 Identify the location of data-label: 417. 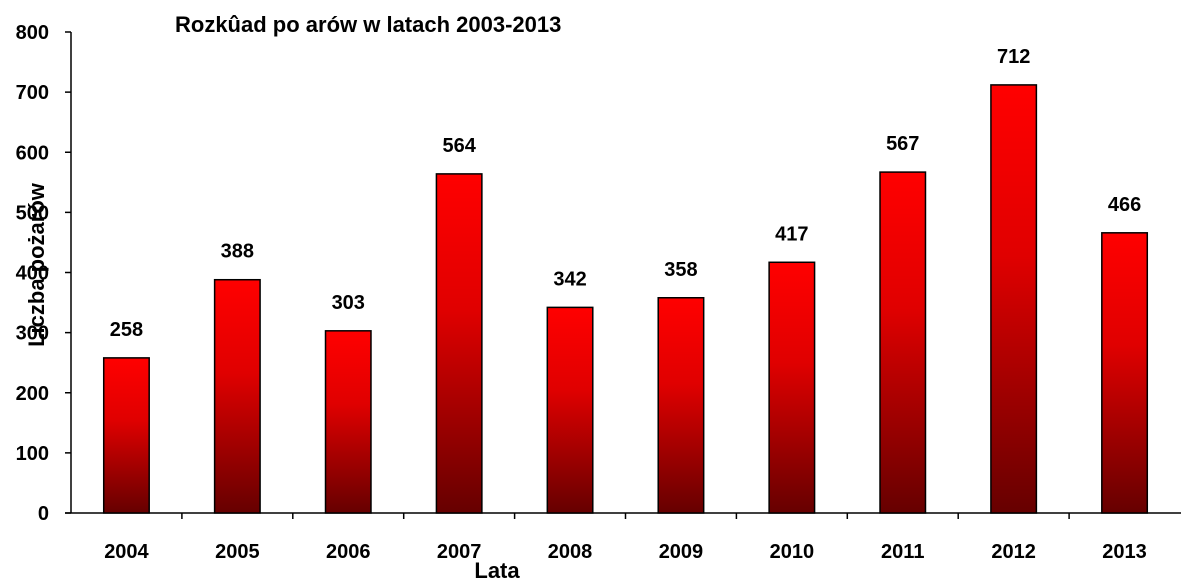
(791, 234).